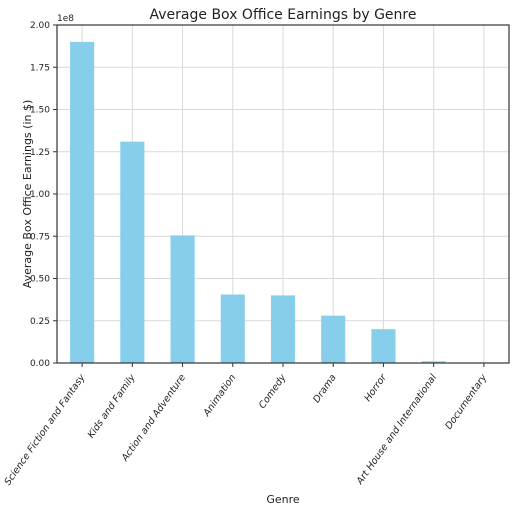 Image resolution: width=514 pixels, height=515 pixels. I want to click on y-axis-ticks: 0.00 0.25 0.50 0.75 1.00 1.25 1.50 1.75 2.00, so click(43, 195).